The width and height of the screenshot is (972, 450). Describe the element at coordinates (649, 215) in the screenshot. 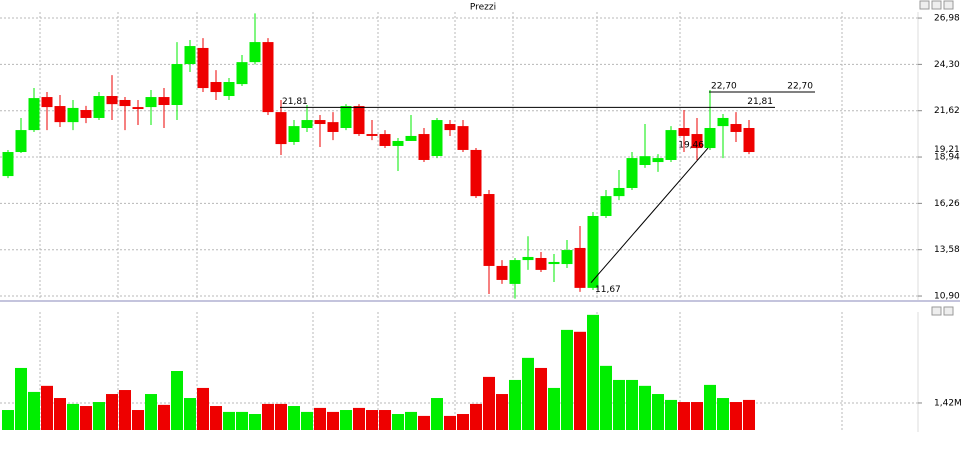

I see `trend-line` at that location.